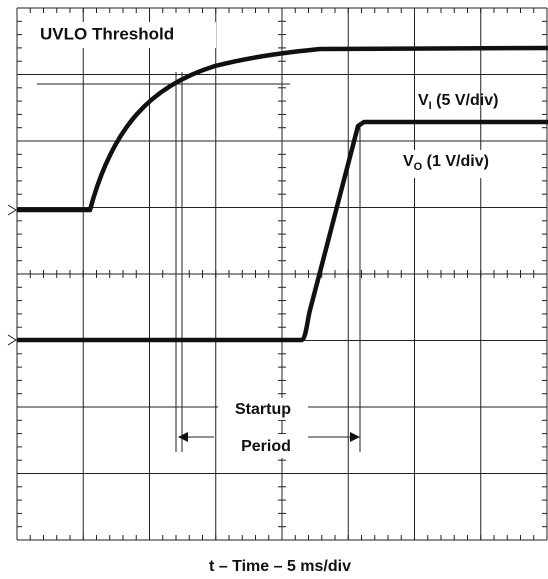  I want to click on vi-main: V, so click(423, 100).